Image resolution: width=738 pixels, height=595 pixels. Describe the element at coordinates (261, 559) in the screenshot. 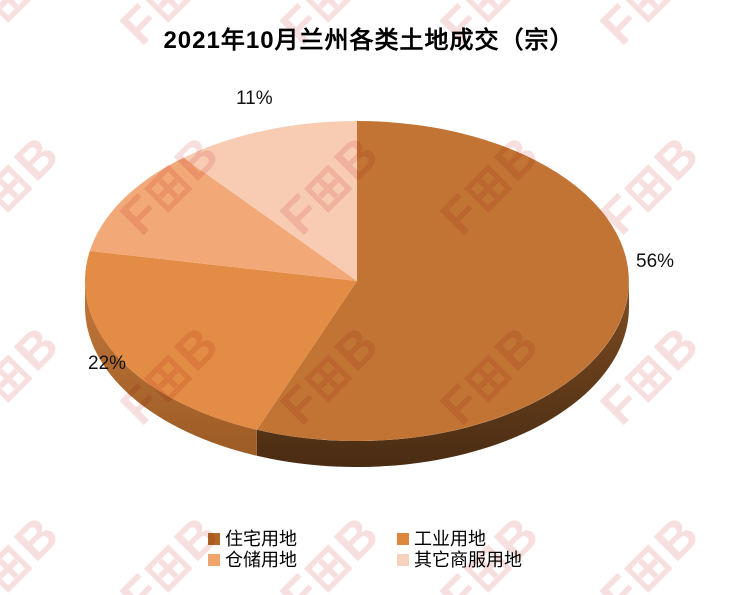

I see `legend-label-warehouse: 仓储用地` at that location.